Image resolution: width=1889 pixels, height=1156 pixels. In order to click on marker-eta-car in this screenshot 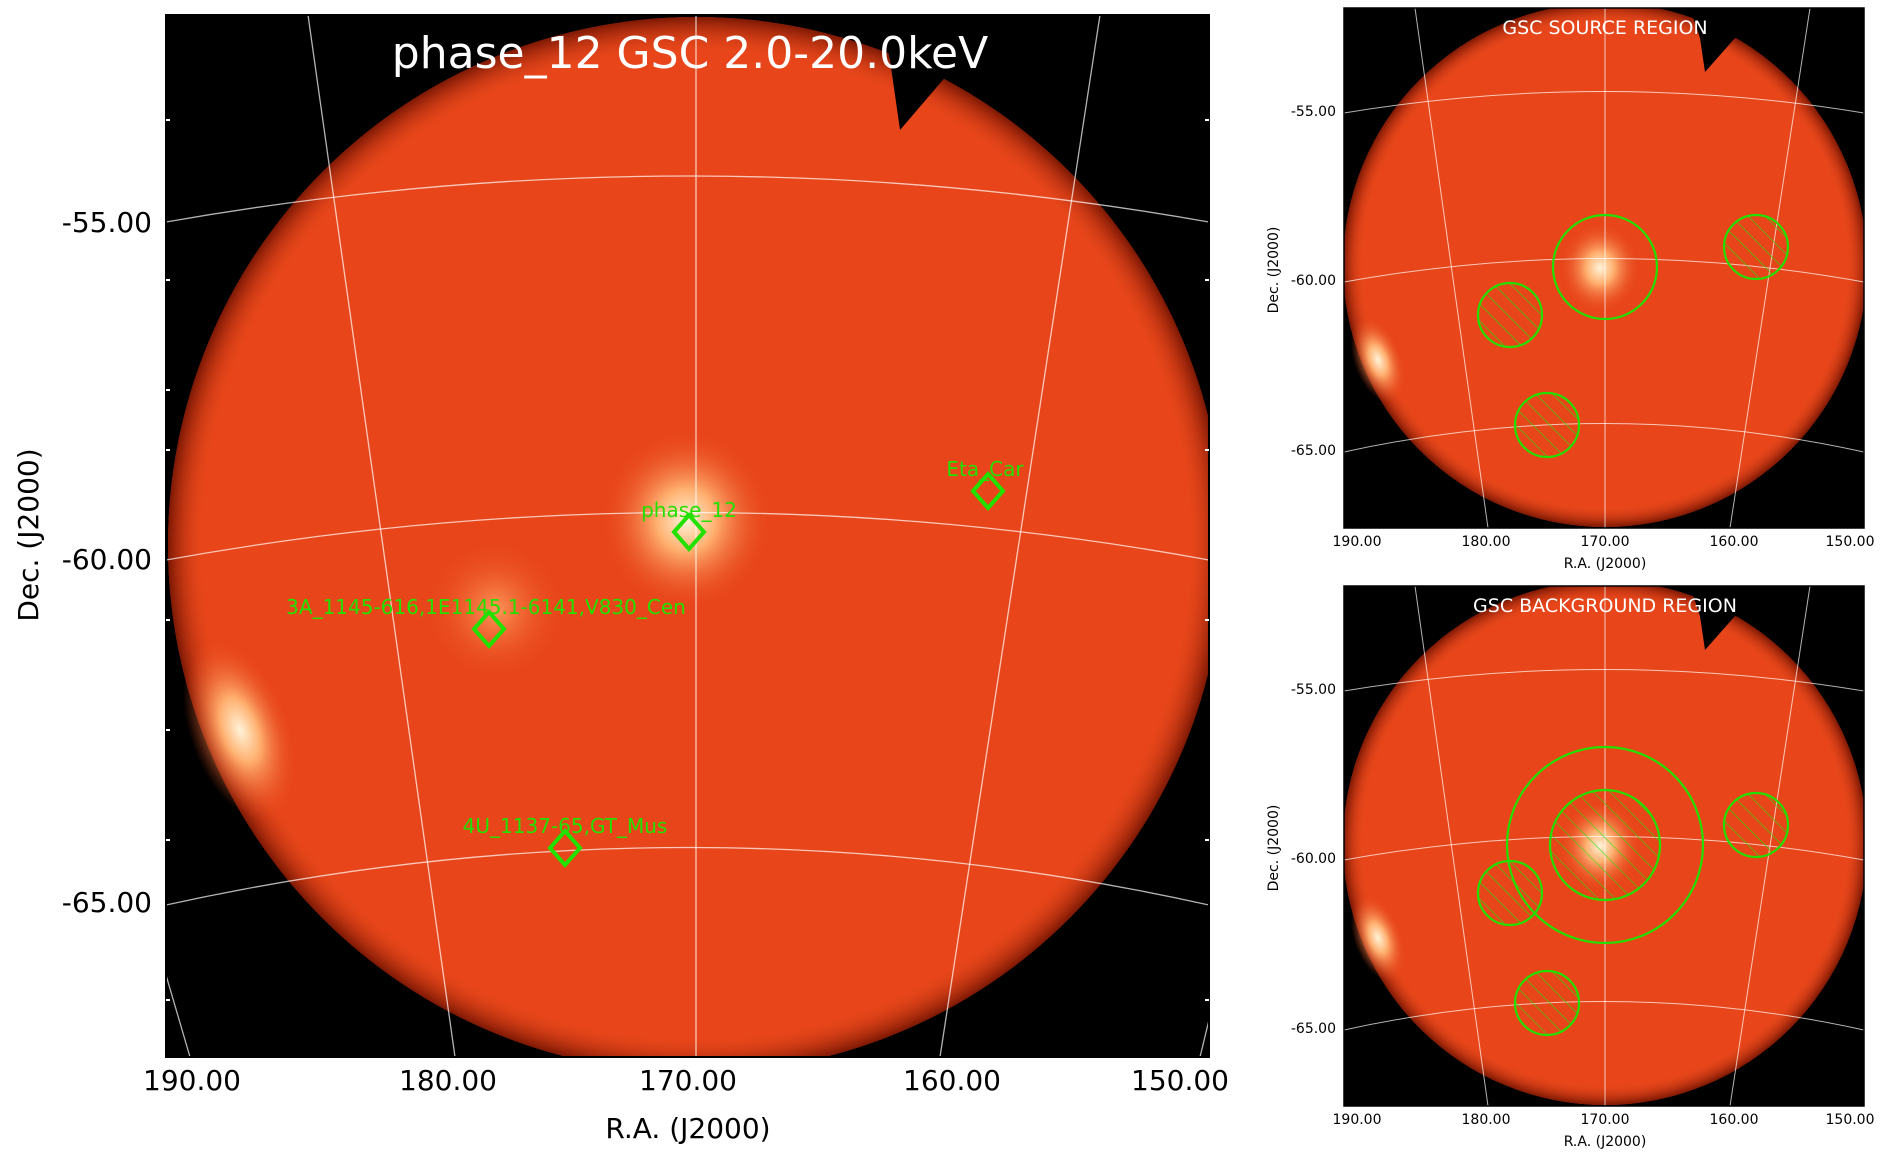, I will do `click(988, 491)`.